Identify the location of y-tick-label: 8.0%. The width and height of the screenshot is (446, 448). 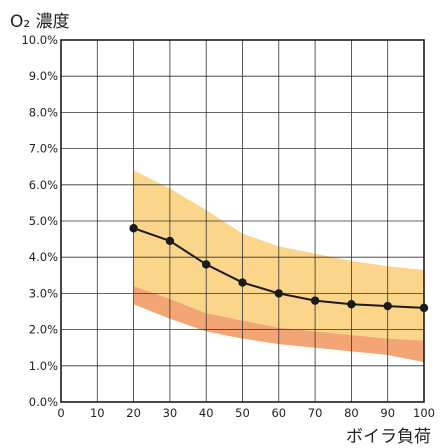
(43, 112).